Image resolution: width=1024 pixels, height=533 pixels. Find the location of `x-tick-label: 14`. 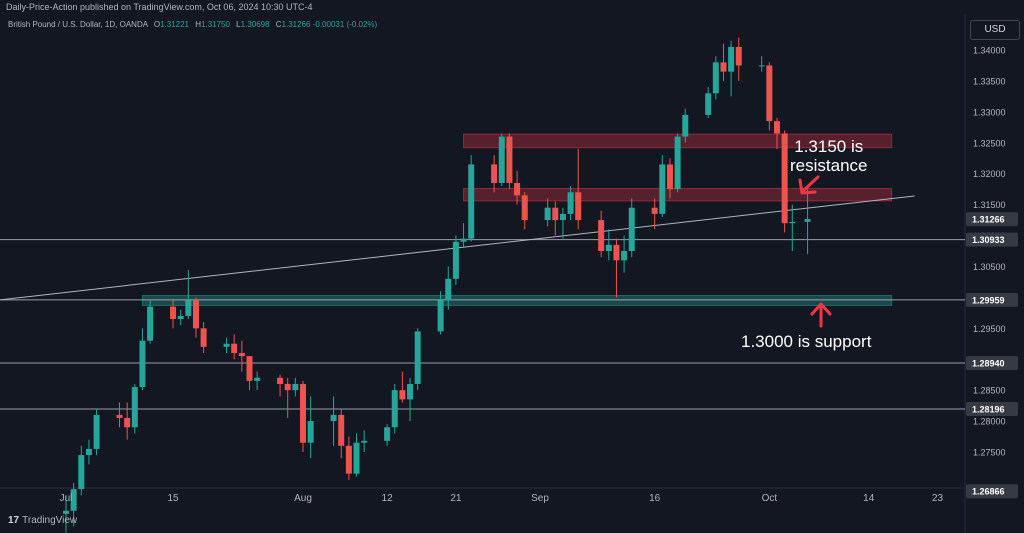

x-tick-label: 14 is located at coordinates (869, 498).